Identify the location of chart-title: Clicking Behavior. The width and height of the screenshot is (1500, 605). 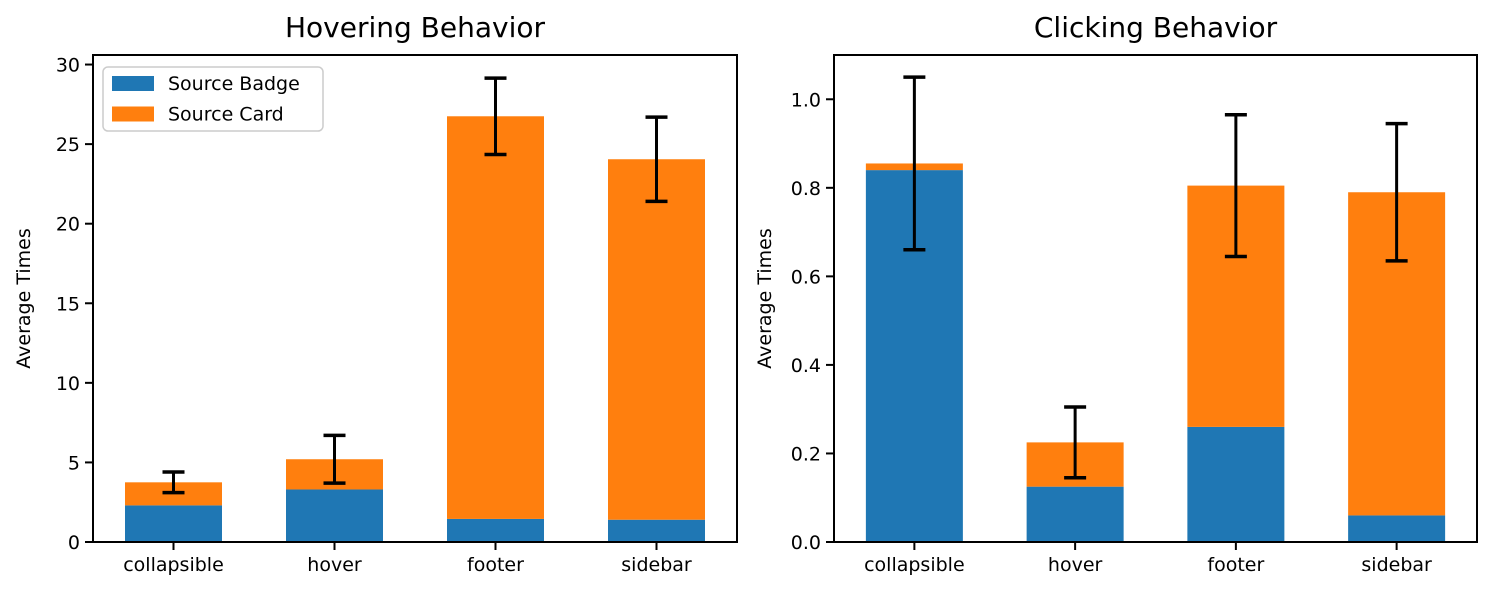
(1156, 27).